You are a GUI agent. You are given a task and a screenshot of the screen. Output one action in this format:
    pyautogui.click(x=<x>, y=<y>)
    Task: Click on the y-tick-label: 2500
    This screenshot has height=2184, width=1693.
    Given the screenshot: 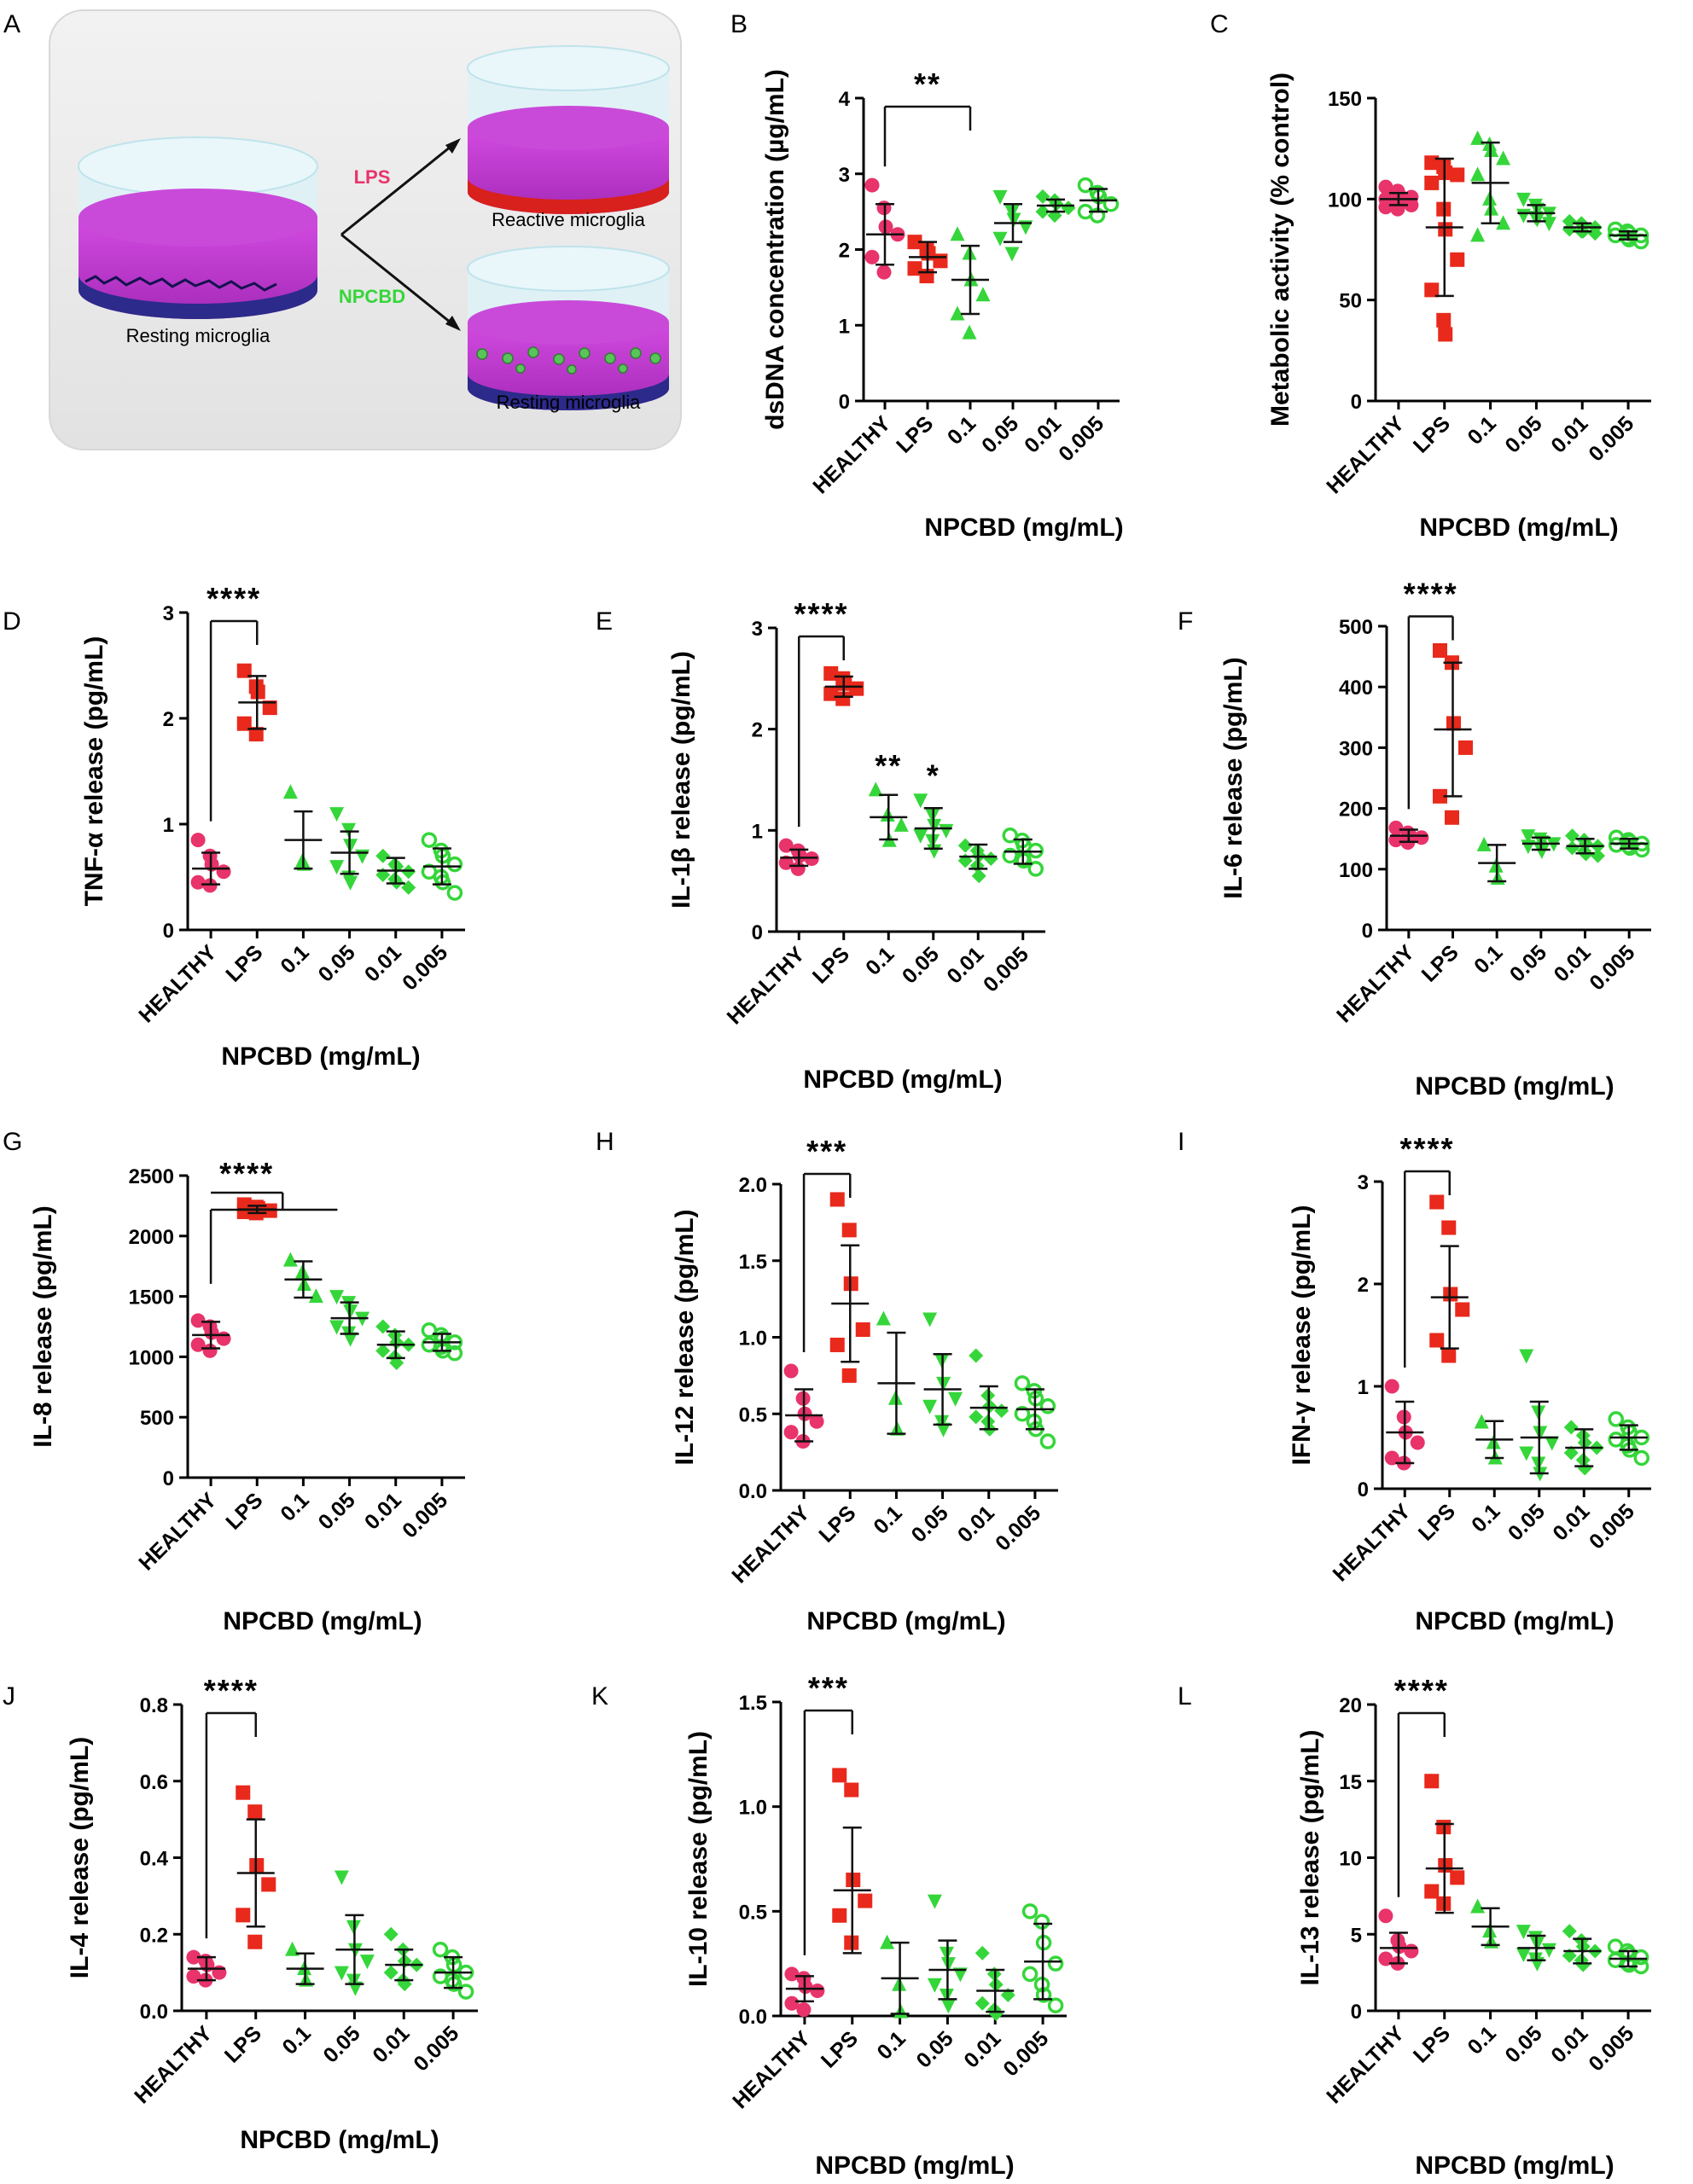 What is the action you would take?
    pyautogui.click(x=151, y=1176)
    